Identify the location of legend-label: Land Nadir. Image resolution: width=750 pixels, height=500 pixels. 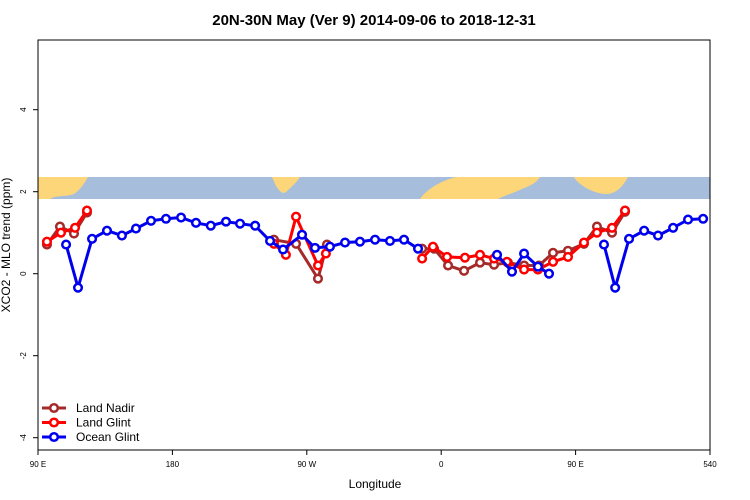
(105, 408).